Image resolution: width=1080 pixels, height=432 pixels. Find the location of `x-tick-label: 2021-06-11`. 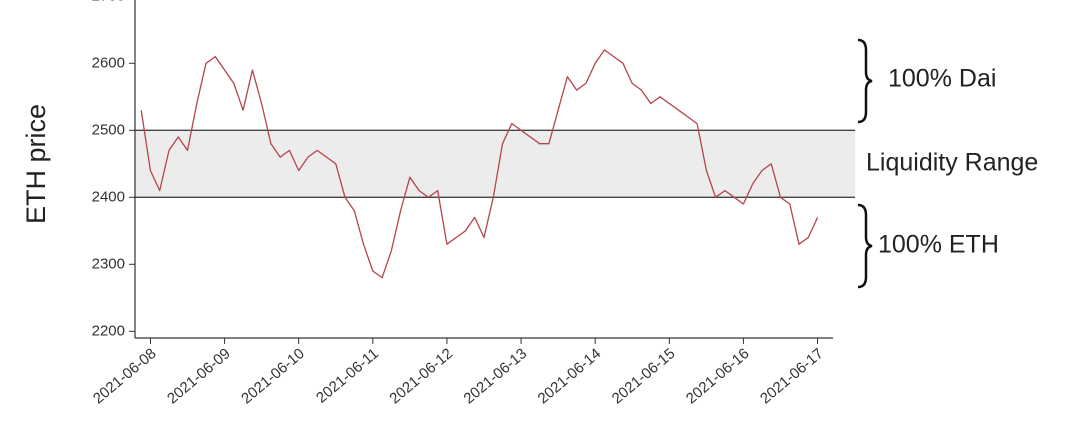

x-tick-label: 2021-06-11 is located at coordinates (347, 376).